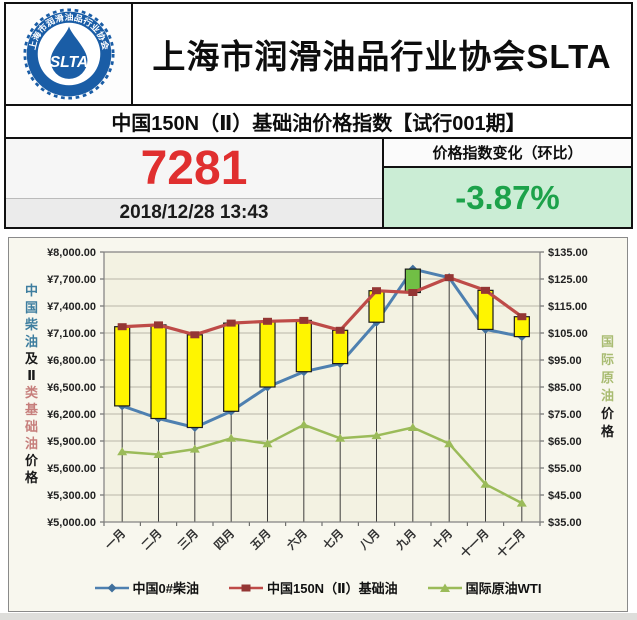 The height and width of the screenshot is (620, 637). I want to click on change-value: -3.87%, so click(507, 197).